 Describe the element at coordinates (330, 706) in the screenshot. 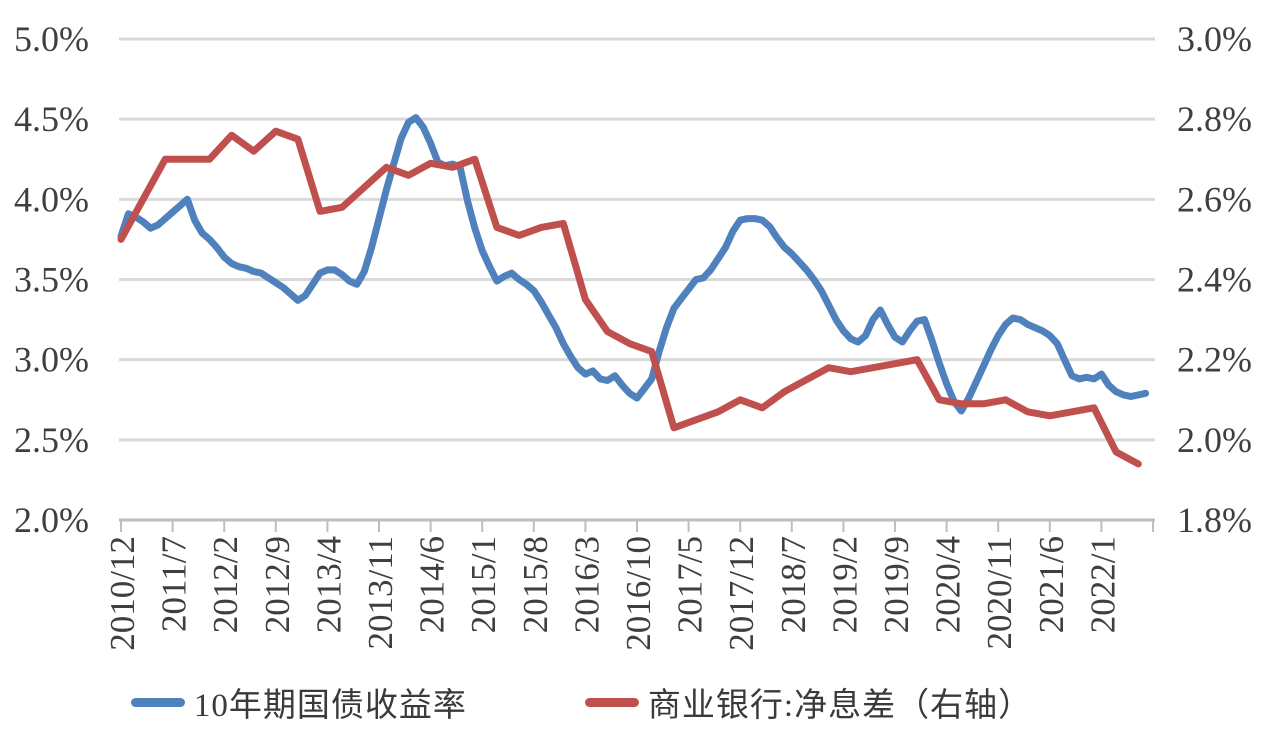

I see `legend-label-bond-yield: 10年期国债收益率` at that location.